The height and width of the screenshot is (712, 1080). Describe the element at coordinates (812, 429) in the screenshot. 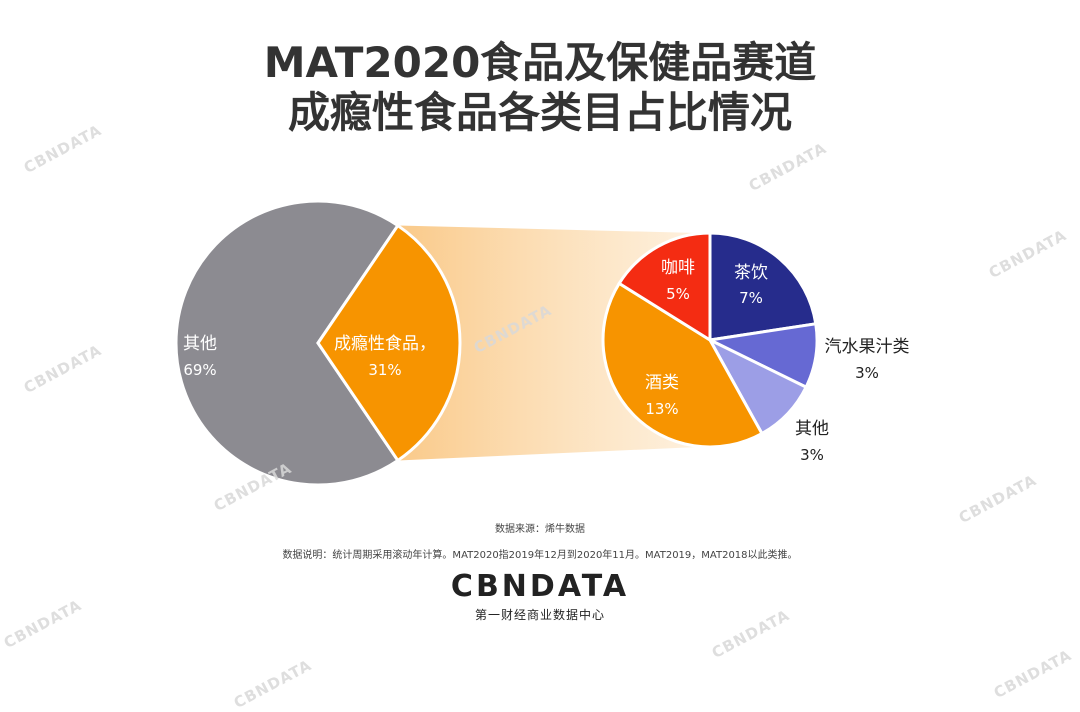

I see `label-other-small-name: 其他` at that location.